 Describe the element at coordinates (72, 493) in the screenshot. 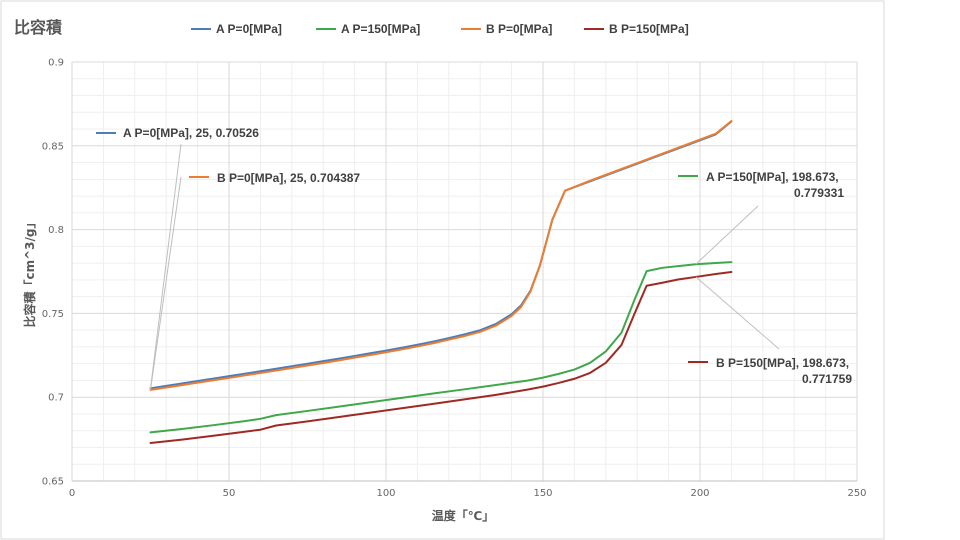

I see `x-tick-label: 0` at that location.